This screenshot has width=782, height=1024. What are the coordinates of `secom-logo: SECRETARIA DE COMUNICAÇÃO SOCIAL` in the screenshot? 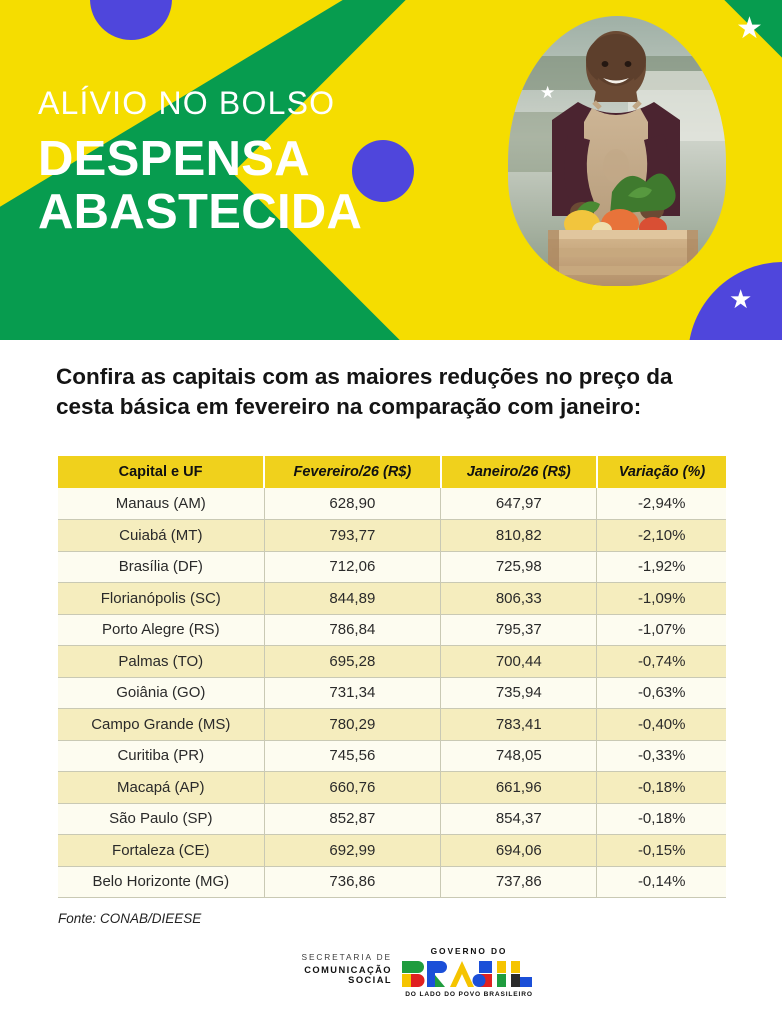 It's located at (330, 968).